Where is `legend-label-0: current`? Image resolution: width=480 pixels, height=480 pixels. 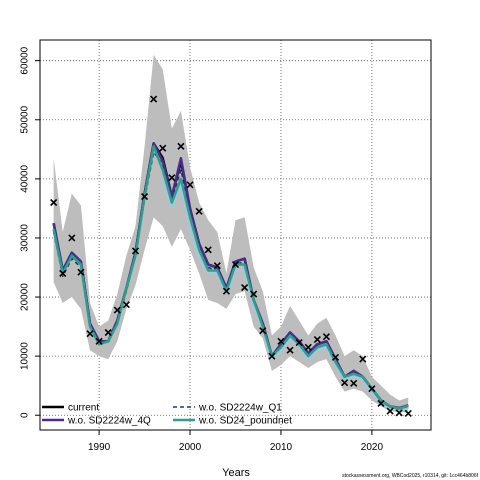 legend-label-0: current is located at coordinates (83, 408).